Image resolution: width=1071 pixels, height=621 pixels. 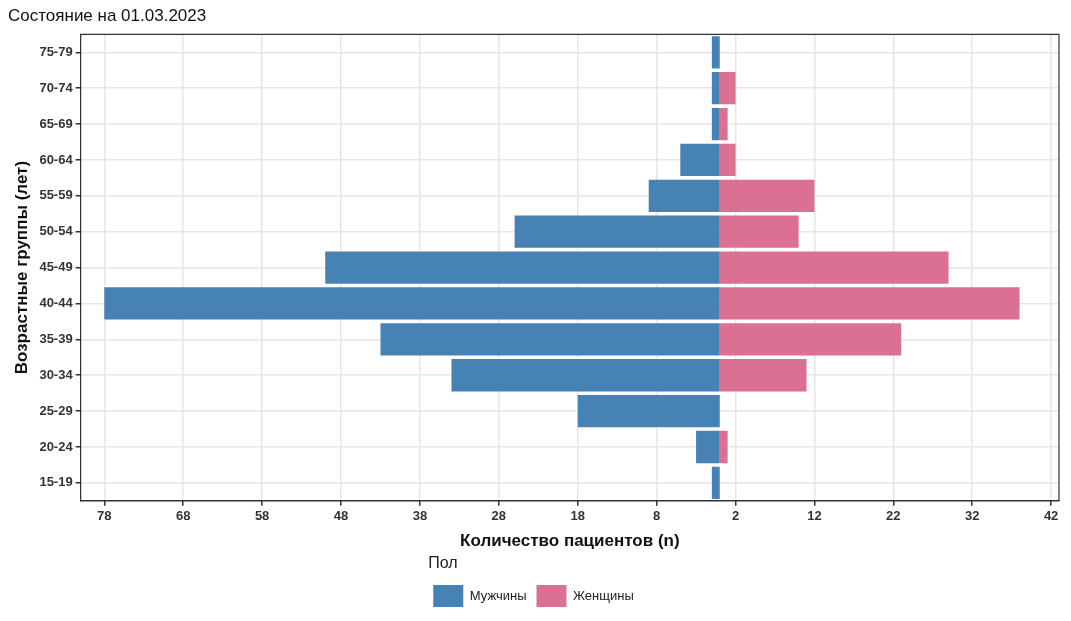 What do you see at coordinates (1051, 516) in the screenshot?
I see `x-tick-label: 42` at bounding box center [1051, 516].